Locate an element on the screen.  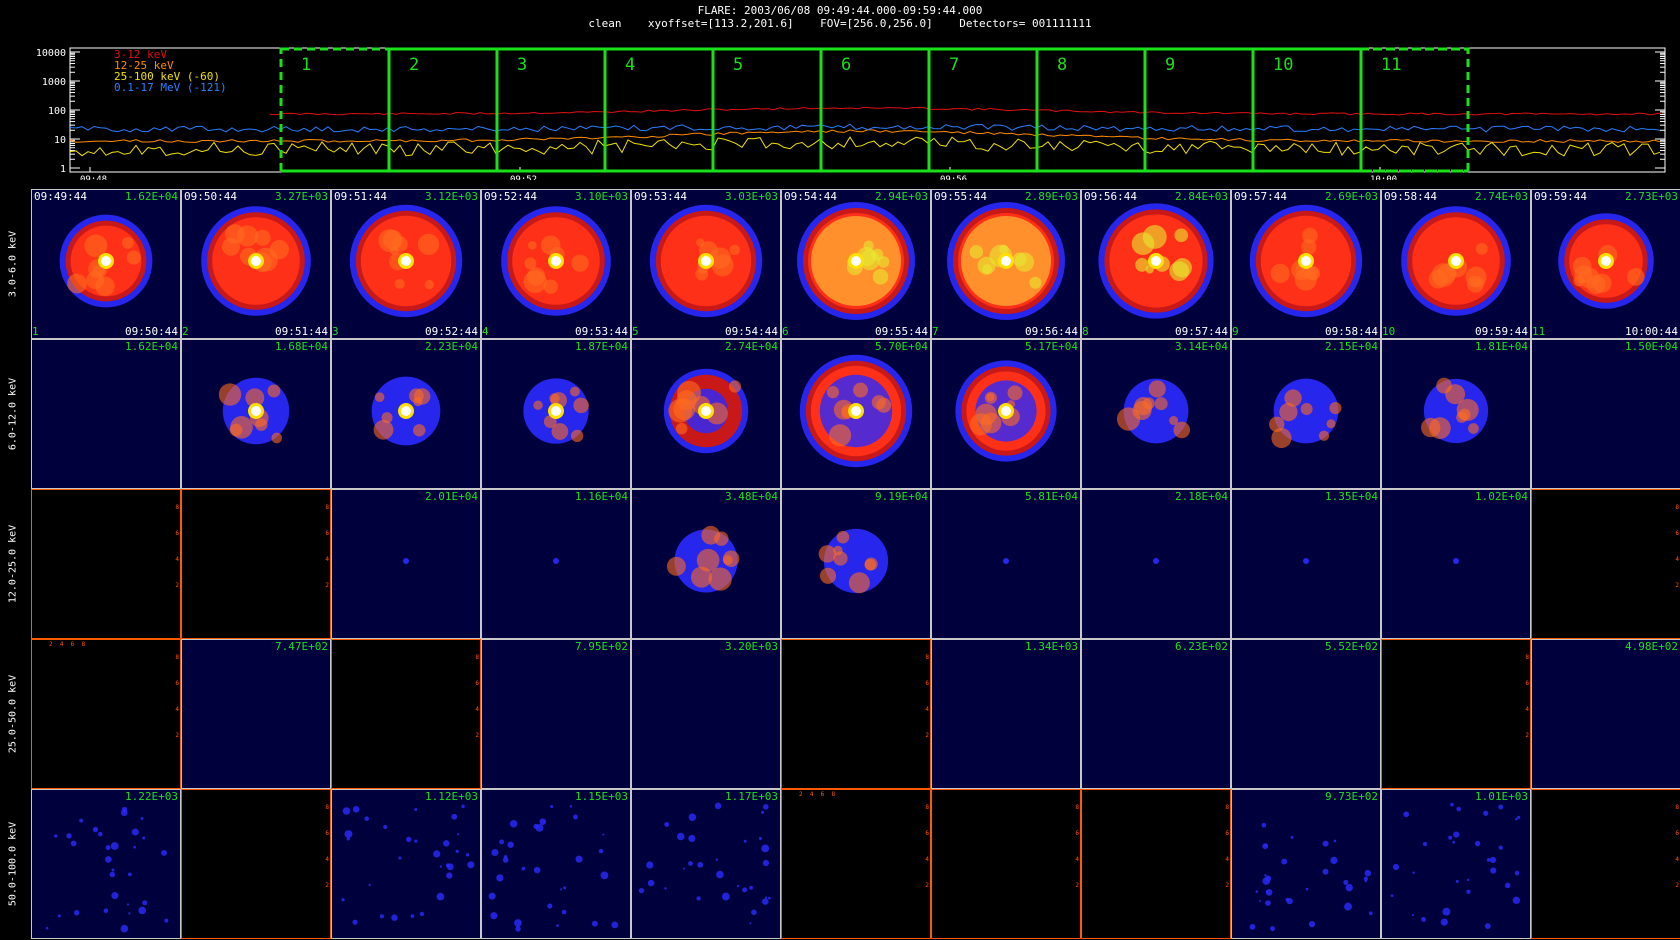
clean-image-panel: 1.62E+04 is located at coordinates (106, 414).